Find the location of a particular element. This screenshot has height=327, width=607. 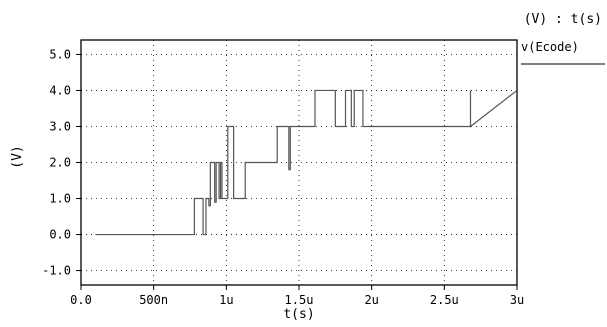

y-tick-label: 0.0 is located at coordinates (60, 235).